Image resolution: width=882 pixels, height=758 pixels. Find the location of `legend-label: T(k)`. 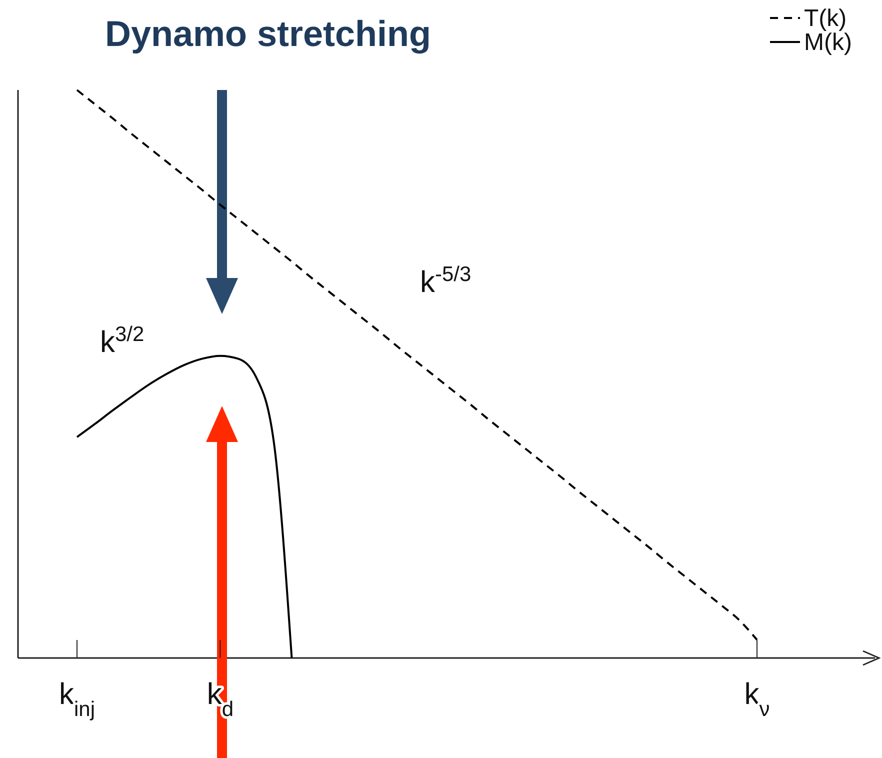

legend-label: T(k) is located at coordinates (825, 18).